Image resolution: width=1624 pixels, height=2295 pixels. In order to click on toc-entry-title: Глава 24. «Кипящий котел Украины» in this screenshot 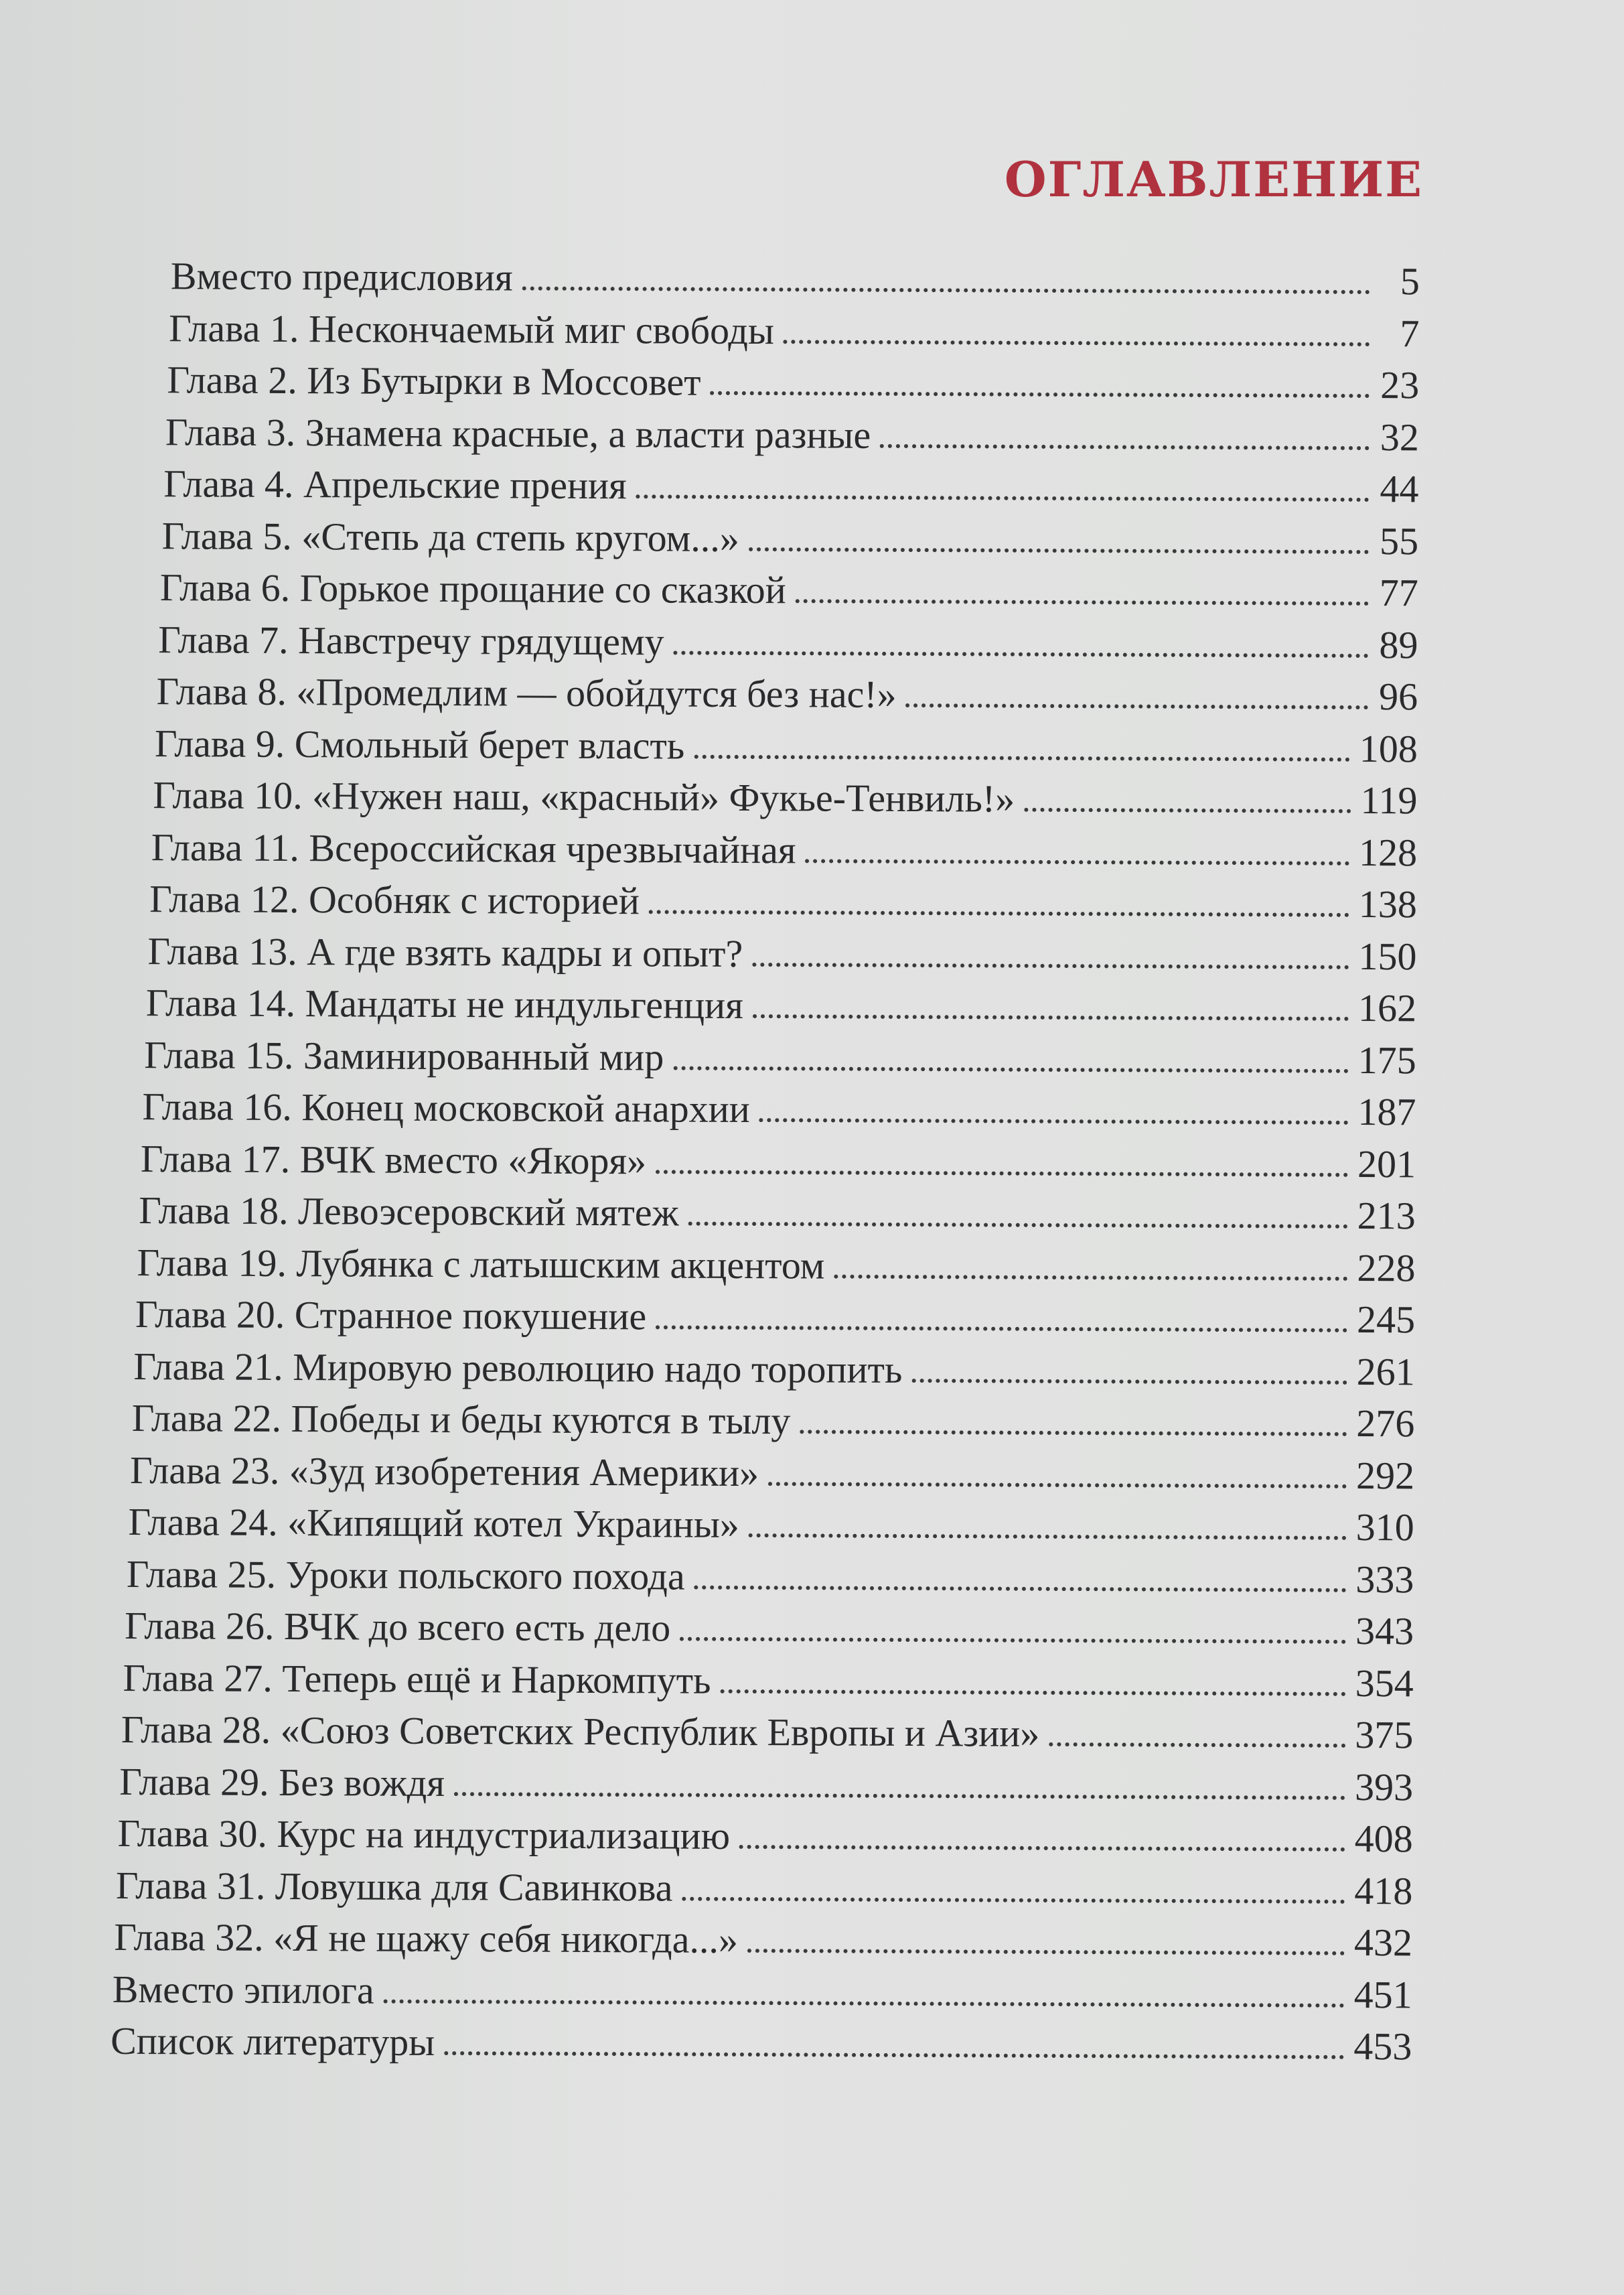, I will do `click(434, 1522)`.